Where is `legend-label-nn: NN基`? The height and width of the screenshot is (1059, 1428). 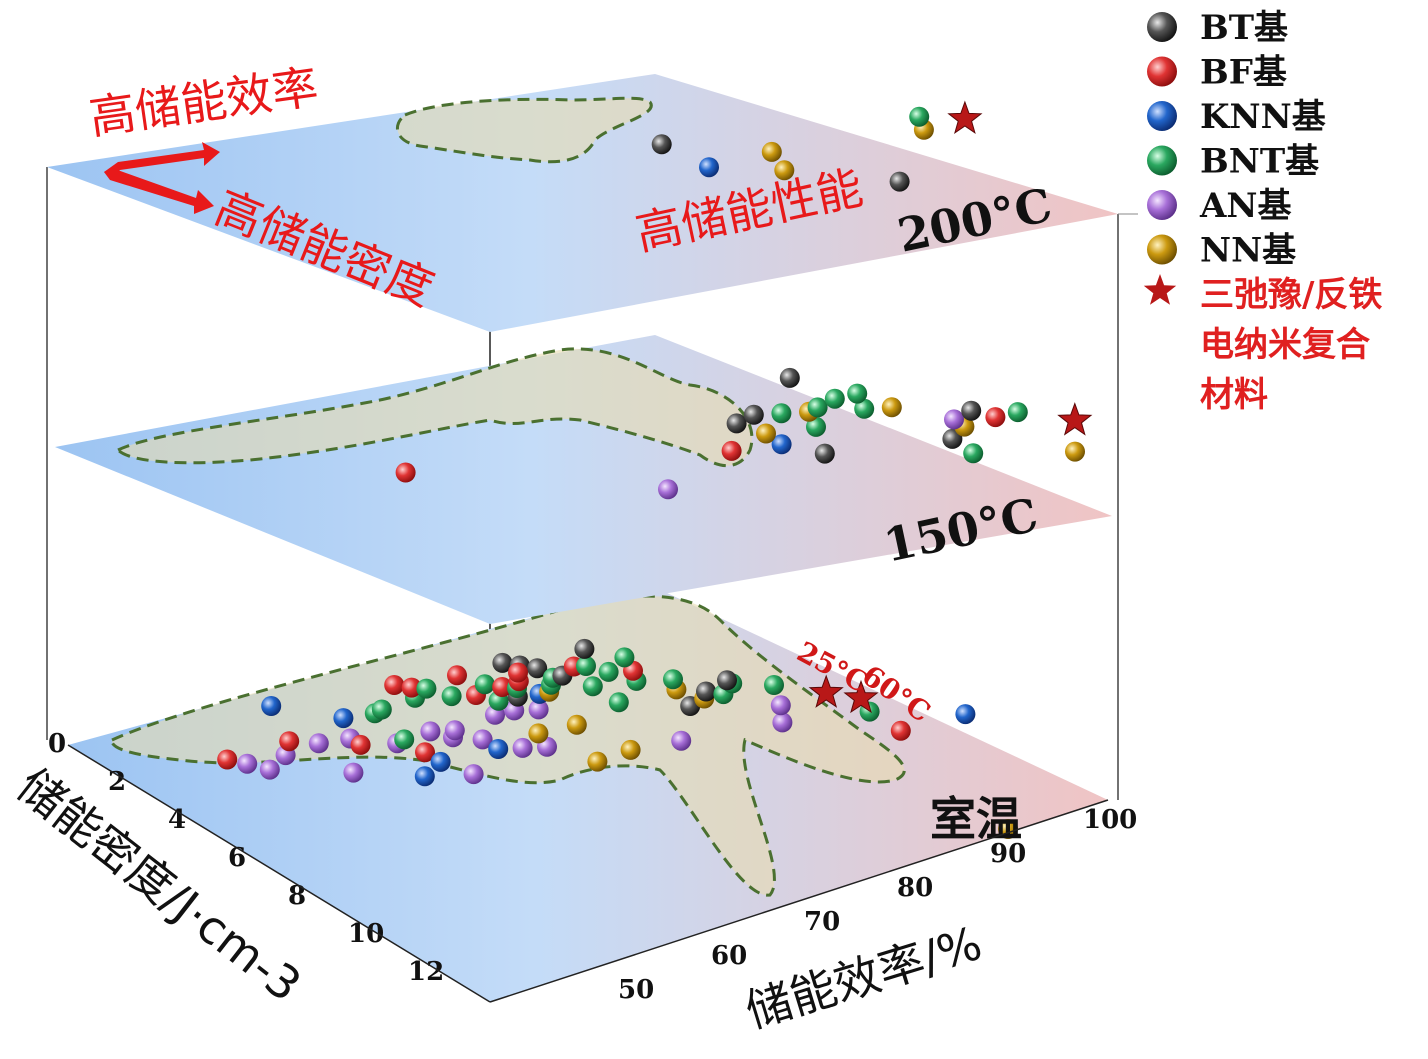
legend-label-nn: NN基 is located at coordinates (1248, 251).